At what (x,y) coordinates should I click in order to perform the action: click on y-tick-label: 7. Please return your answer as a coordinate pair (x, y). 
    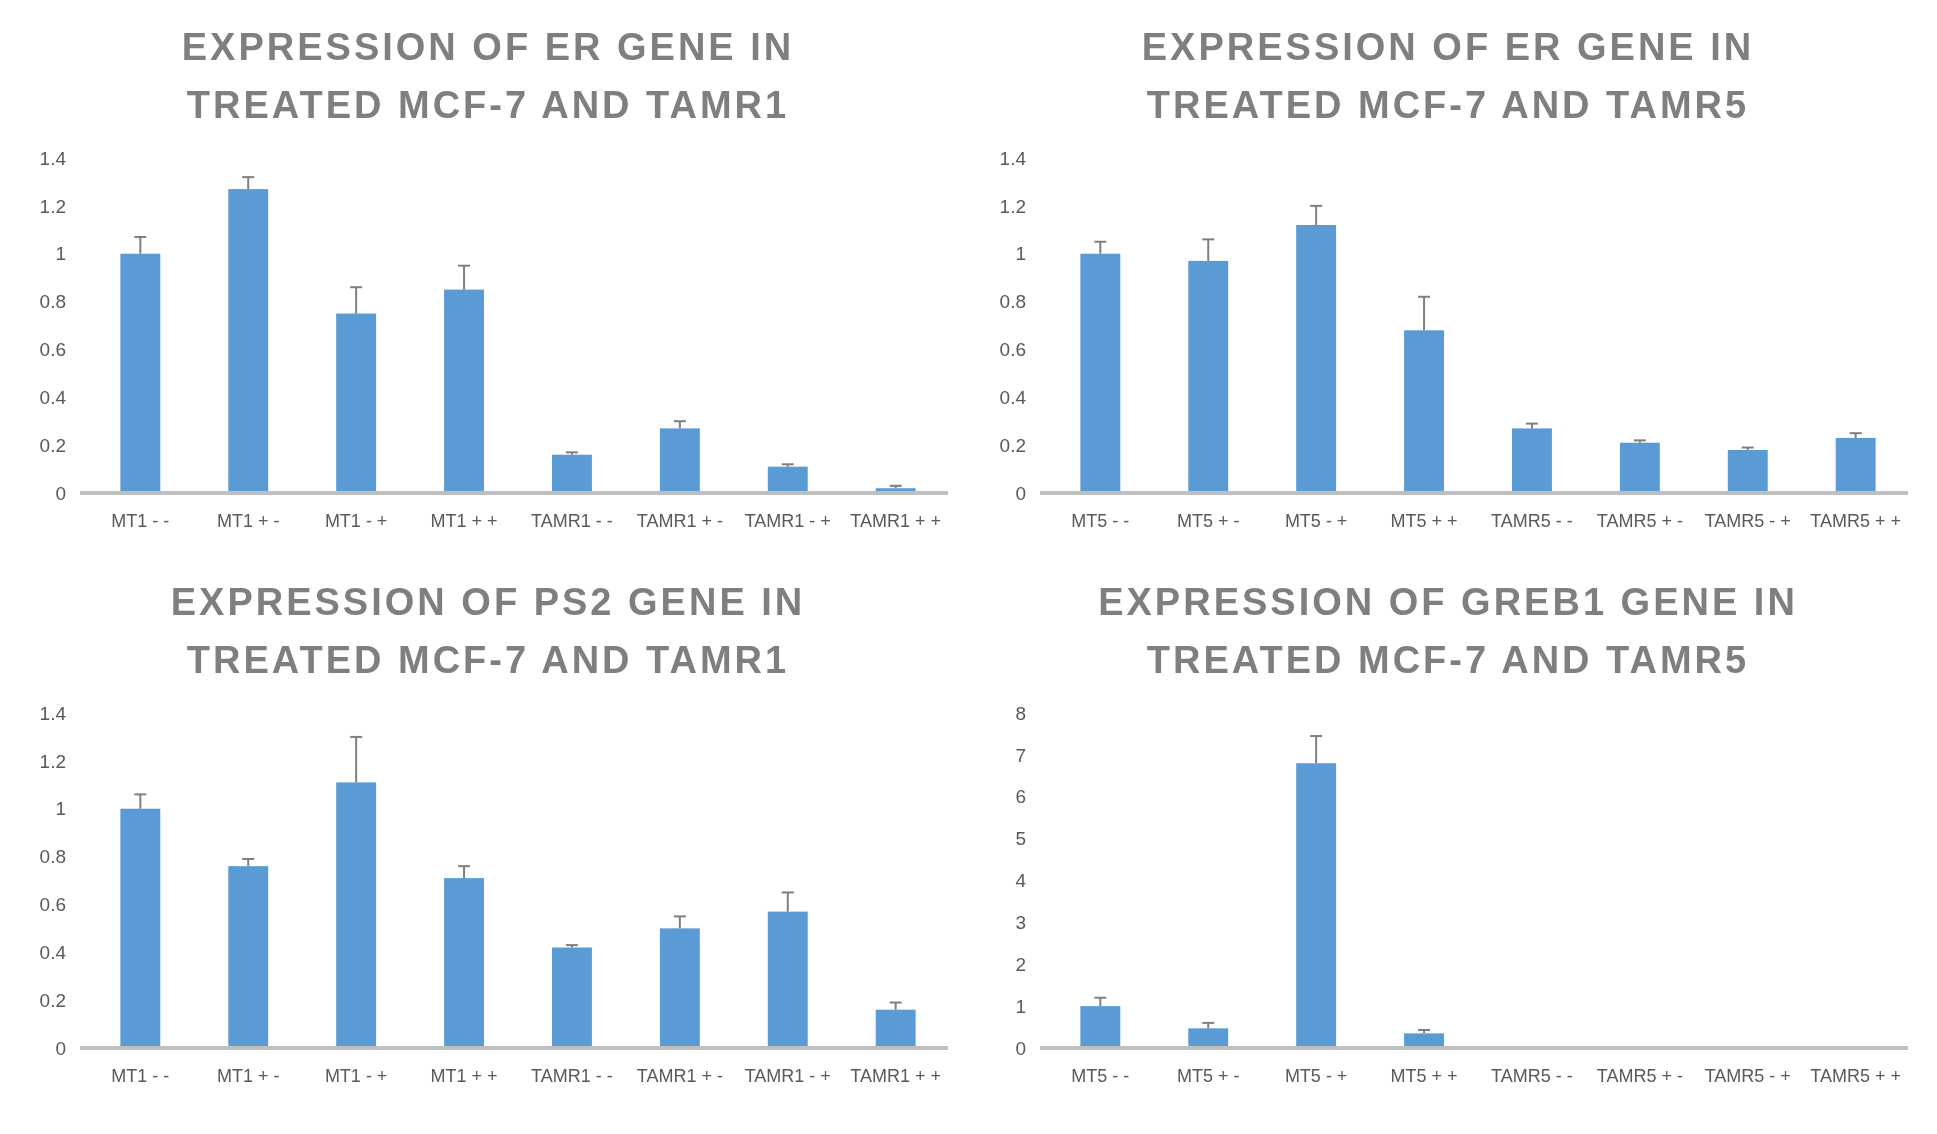
    Looking at the image, I should click on (1020, 755).